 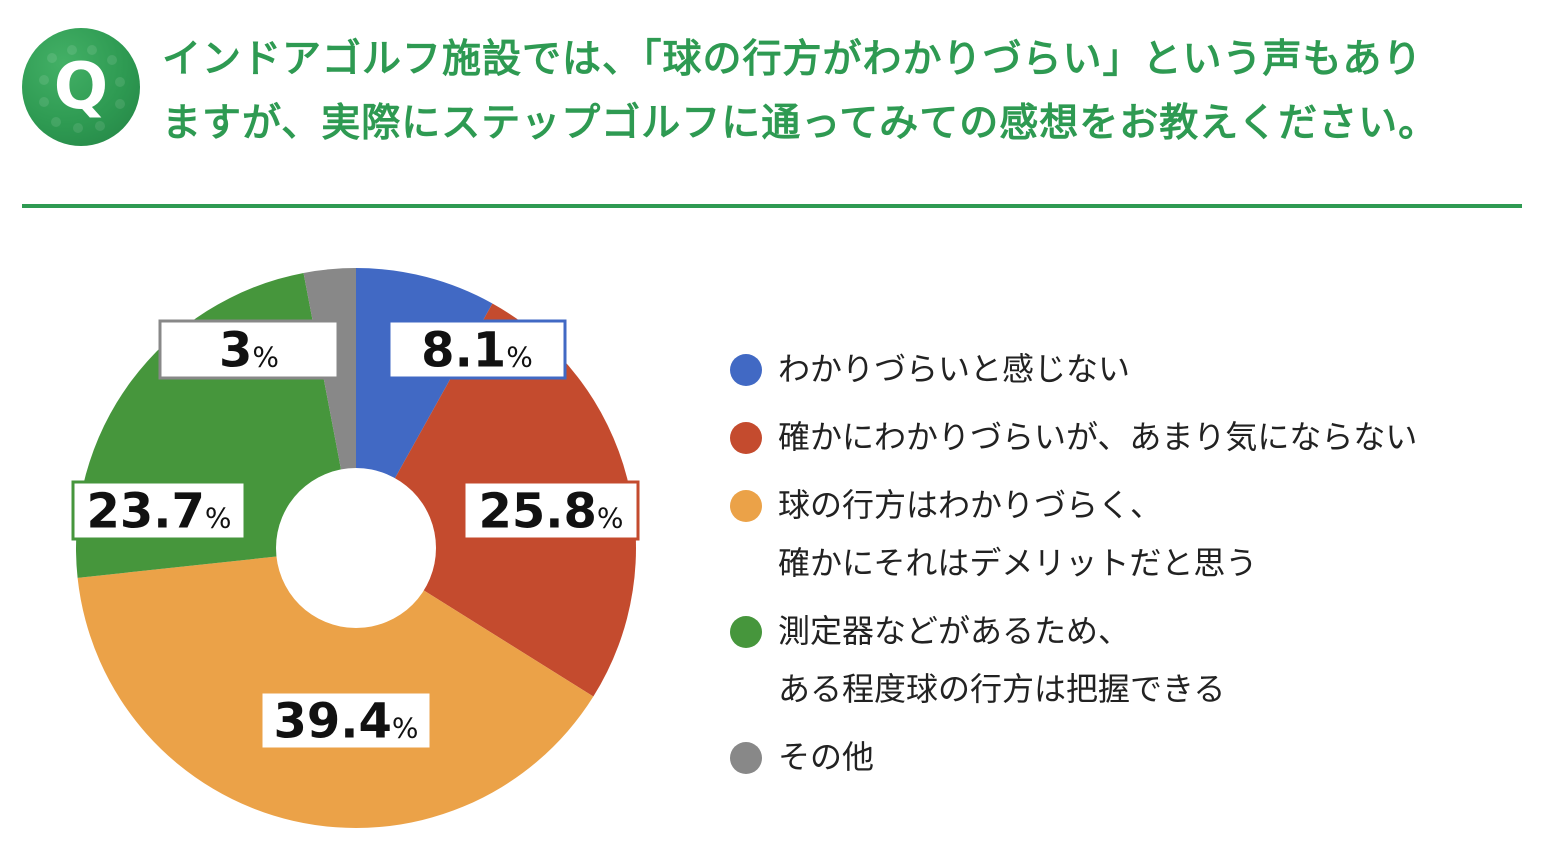 I want to click on question-line-2: ますが、実際にステップゴルフに通ってみての感想をお教えください。, so click(x=800, y=123).